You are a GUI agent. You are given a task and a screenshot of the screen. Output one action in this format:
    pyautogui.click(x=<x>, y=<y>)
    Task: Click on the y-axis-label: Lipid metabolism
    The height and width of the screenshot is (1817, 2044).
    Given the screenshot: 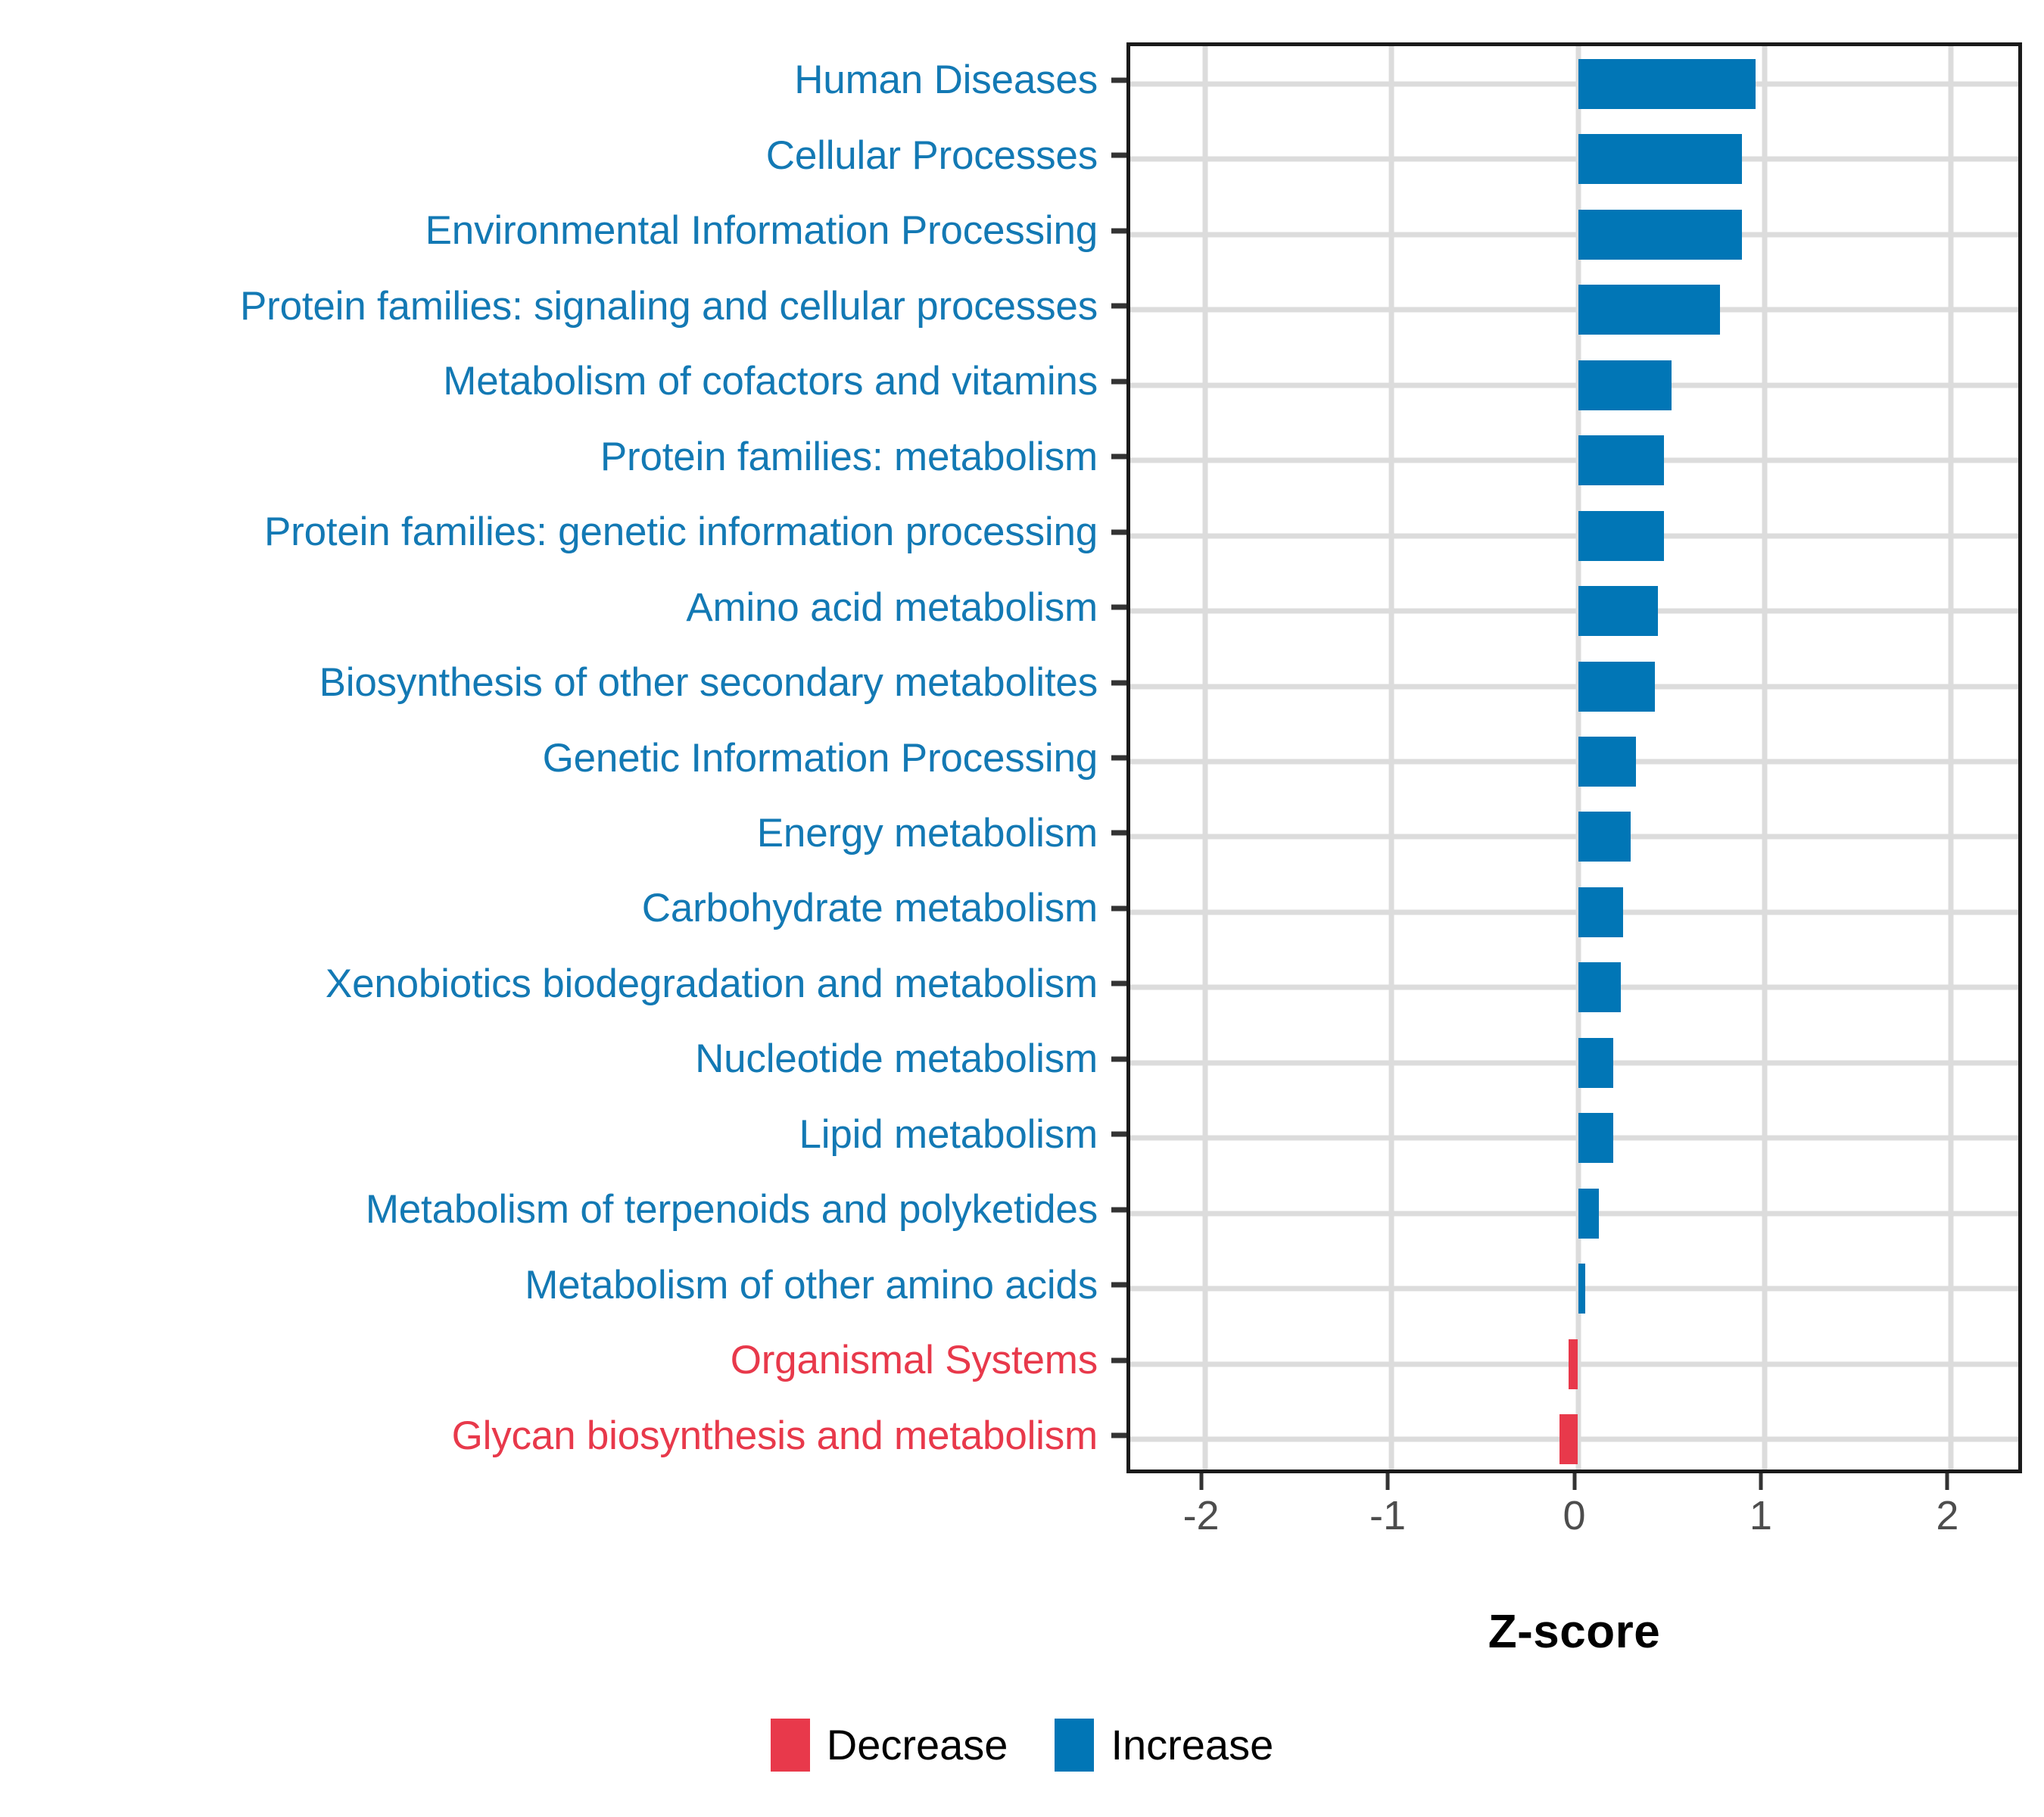 What is the action you would take?
    pyautogui.click(x=948, y=1134)
    